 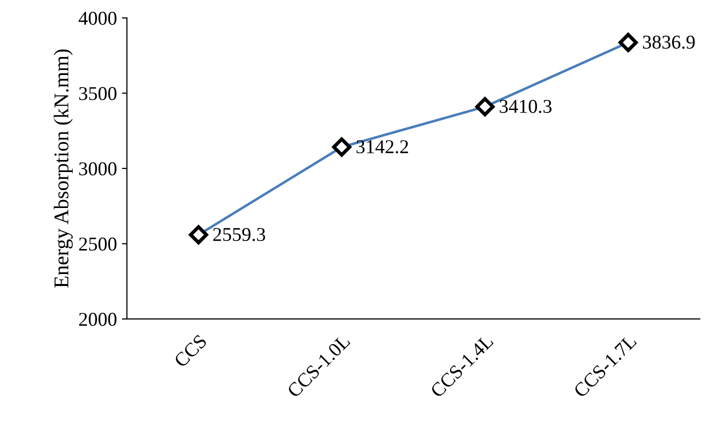 What do you see at coordinates (97, 18) in the screenshot?
I see `y-tick-label: 4000` at bounding box center [97, 18].